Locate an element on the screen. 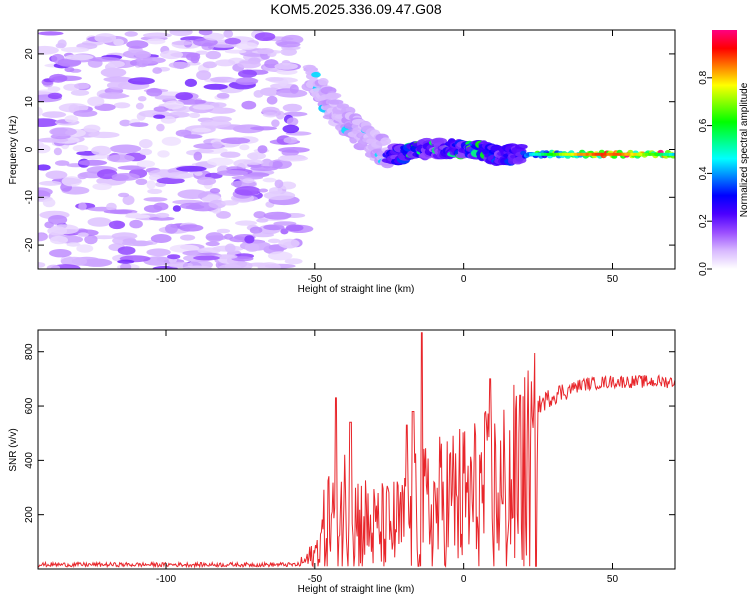 The height and width of the screenshot is (600, 750). spectrogram-y-axis-label: Frequency (Hz) is located at coordinates (13, 150).